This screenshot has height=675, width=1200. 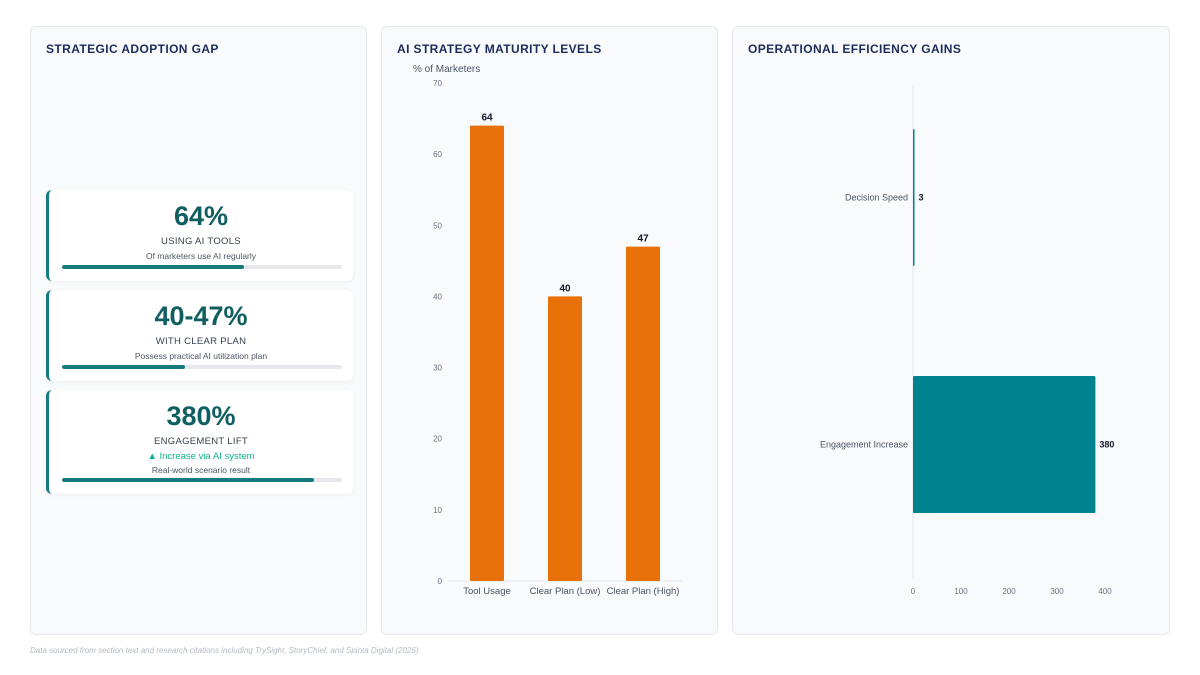 I want to click on y-tick-label: 60, so click(x=437, y=154).